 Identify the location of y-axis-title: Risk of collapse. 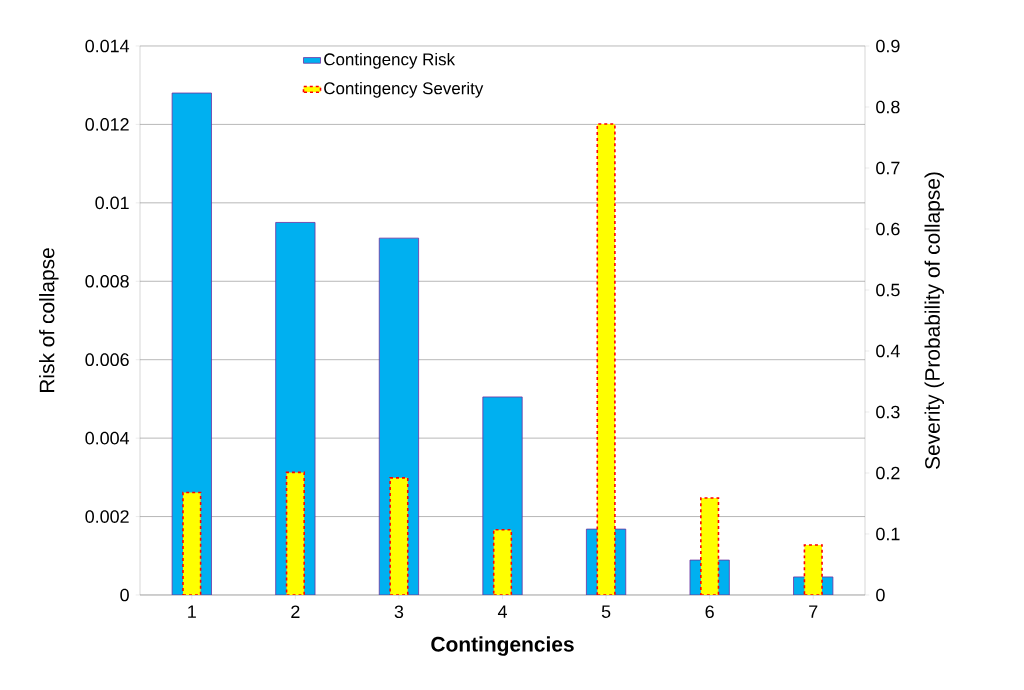
(49, 320).